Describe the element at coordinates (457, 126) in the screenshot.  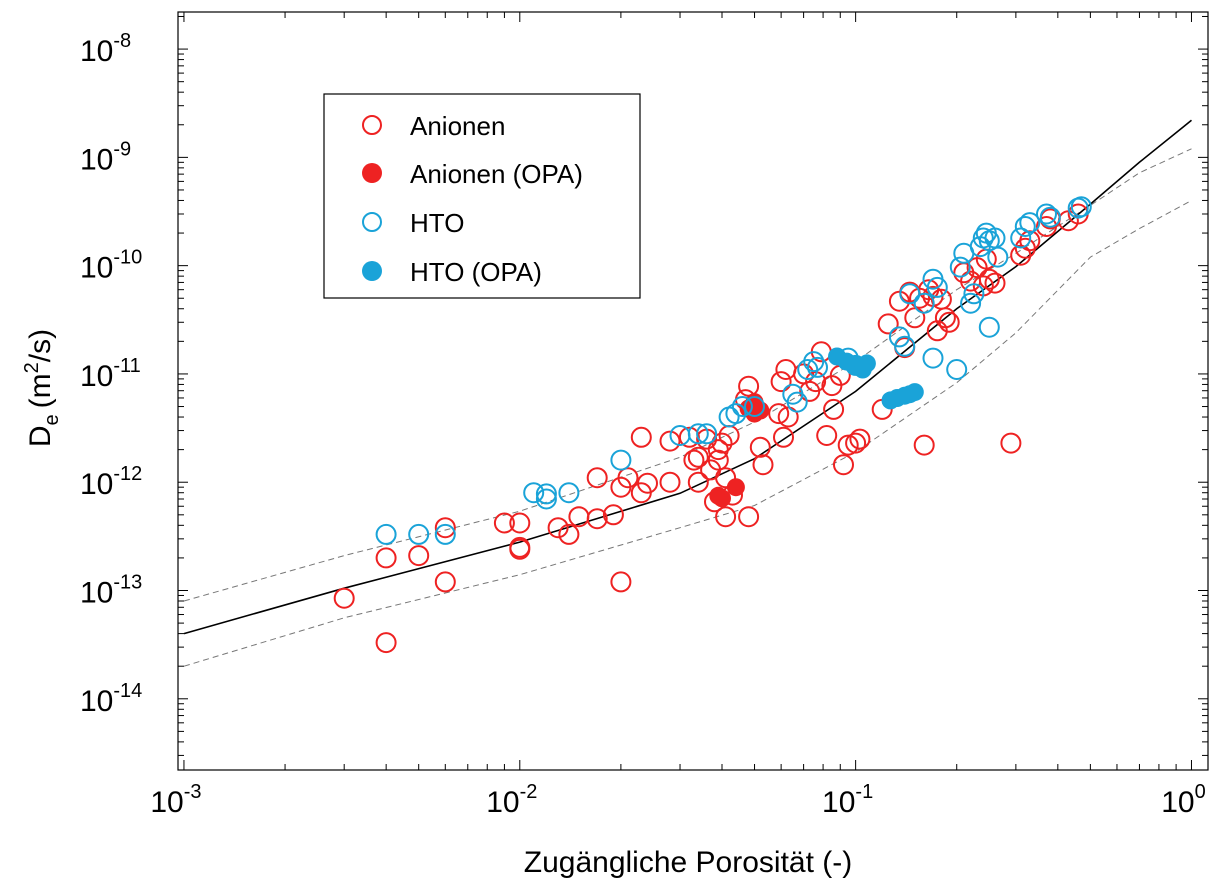
I see `legend-label-anionen: Anionen` at that location.